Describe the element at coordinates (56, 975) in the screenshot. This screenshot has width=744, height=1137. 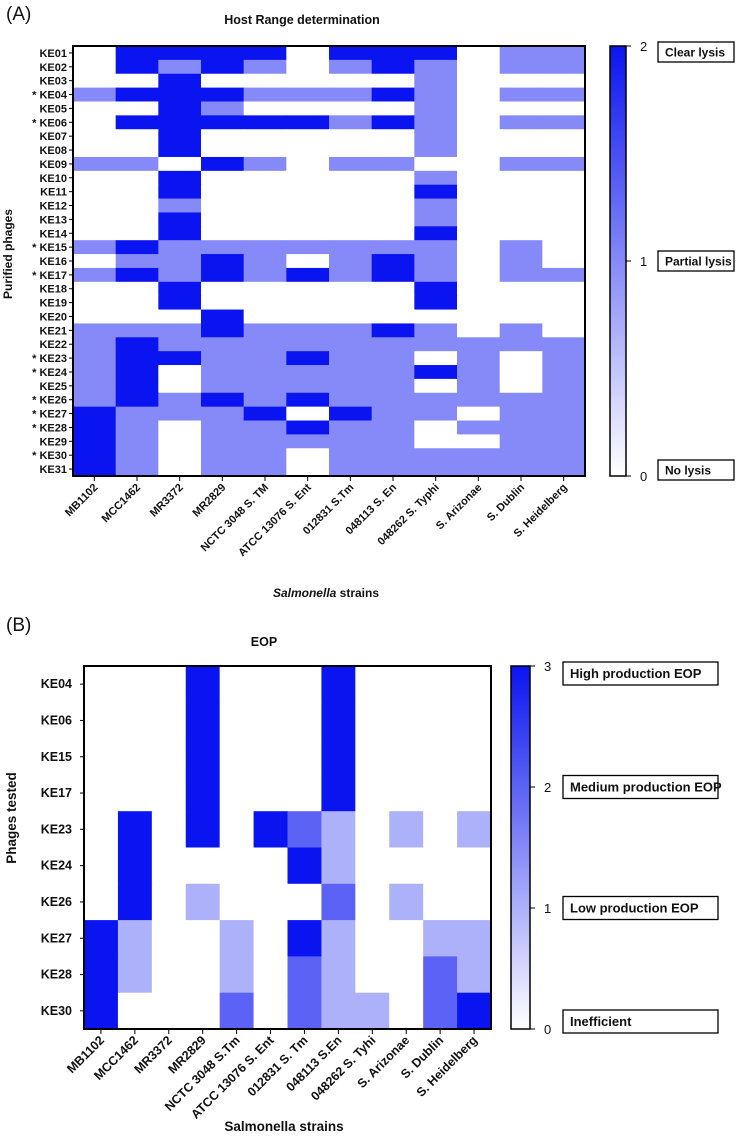
I see `y-tick-label: KE28` at that location.